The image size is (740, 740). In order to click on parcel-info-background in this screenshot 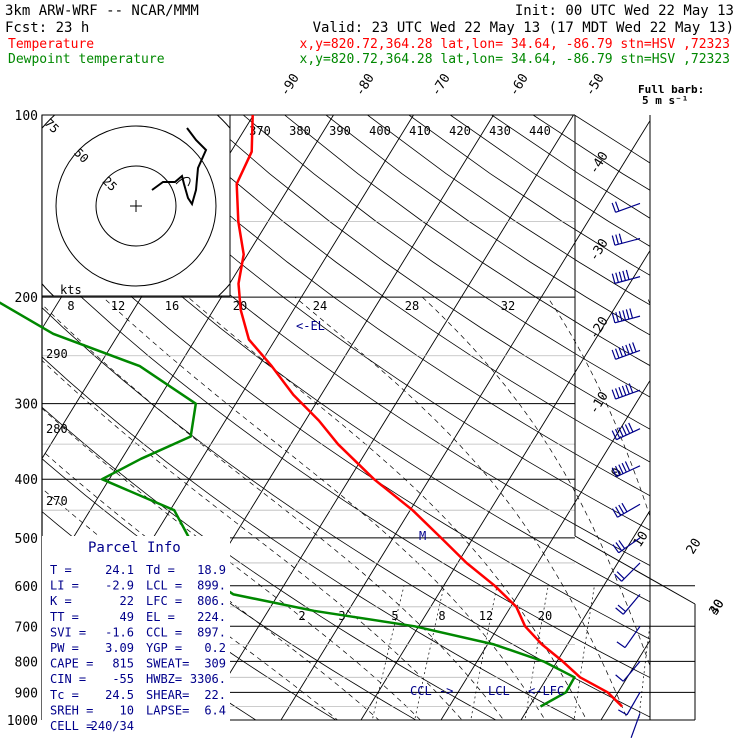, I will do `click(136, 634)`.